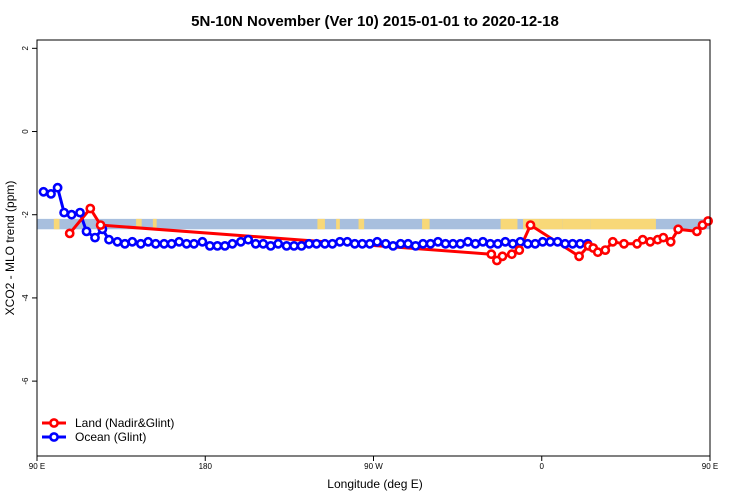  Describe the element at coordinates (124, 423) in the screenshot. I see `land-legend-label: Land (Nadir&Glint)` at that location.